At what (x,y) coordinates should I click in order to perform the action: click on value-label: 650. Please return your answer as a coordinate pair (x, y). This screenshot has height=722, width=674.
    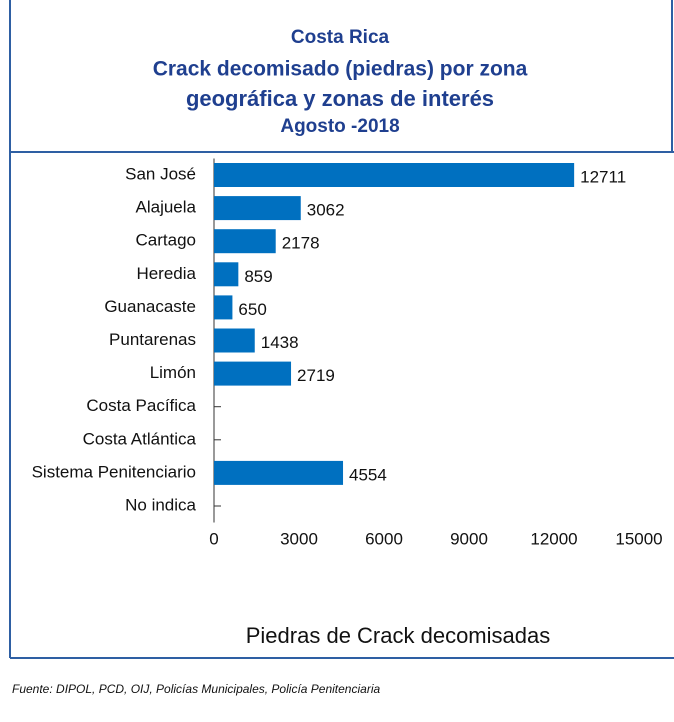
    Looking at the image, I should click on (252, 309).